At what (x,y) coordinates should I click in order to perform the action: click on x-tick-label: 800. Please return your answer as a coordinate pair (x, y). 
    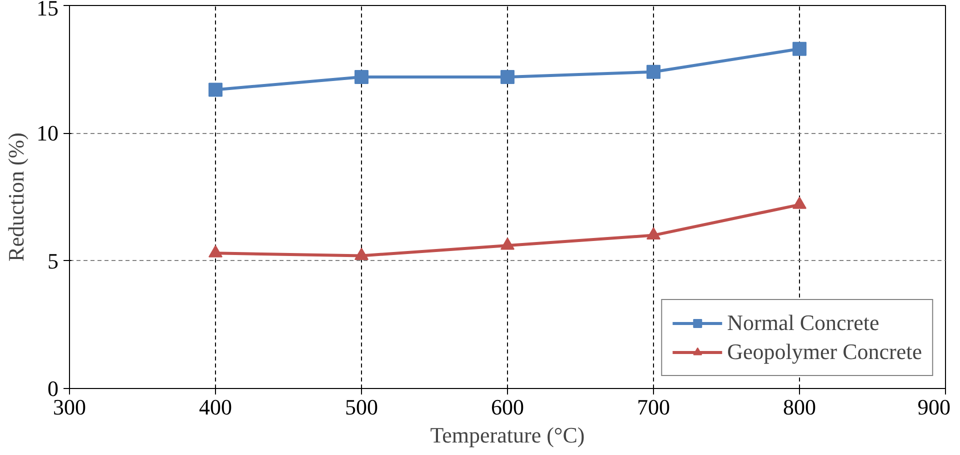
    Looking at the image, I should click on (799, 407).